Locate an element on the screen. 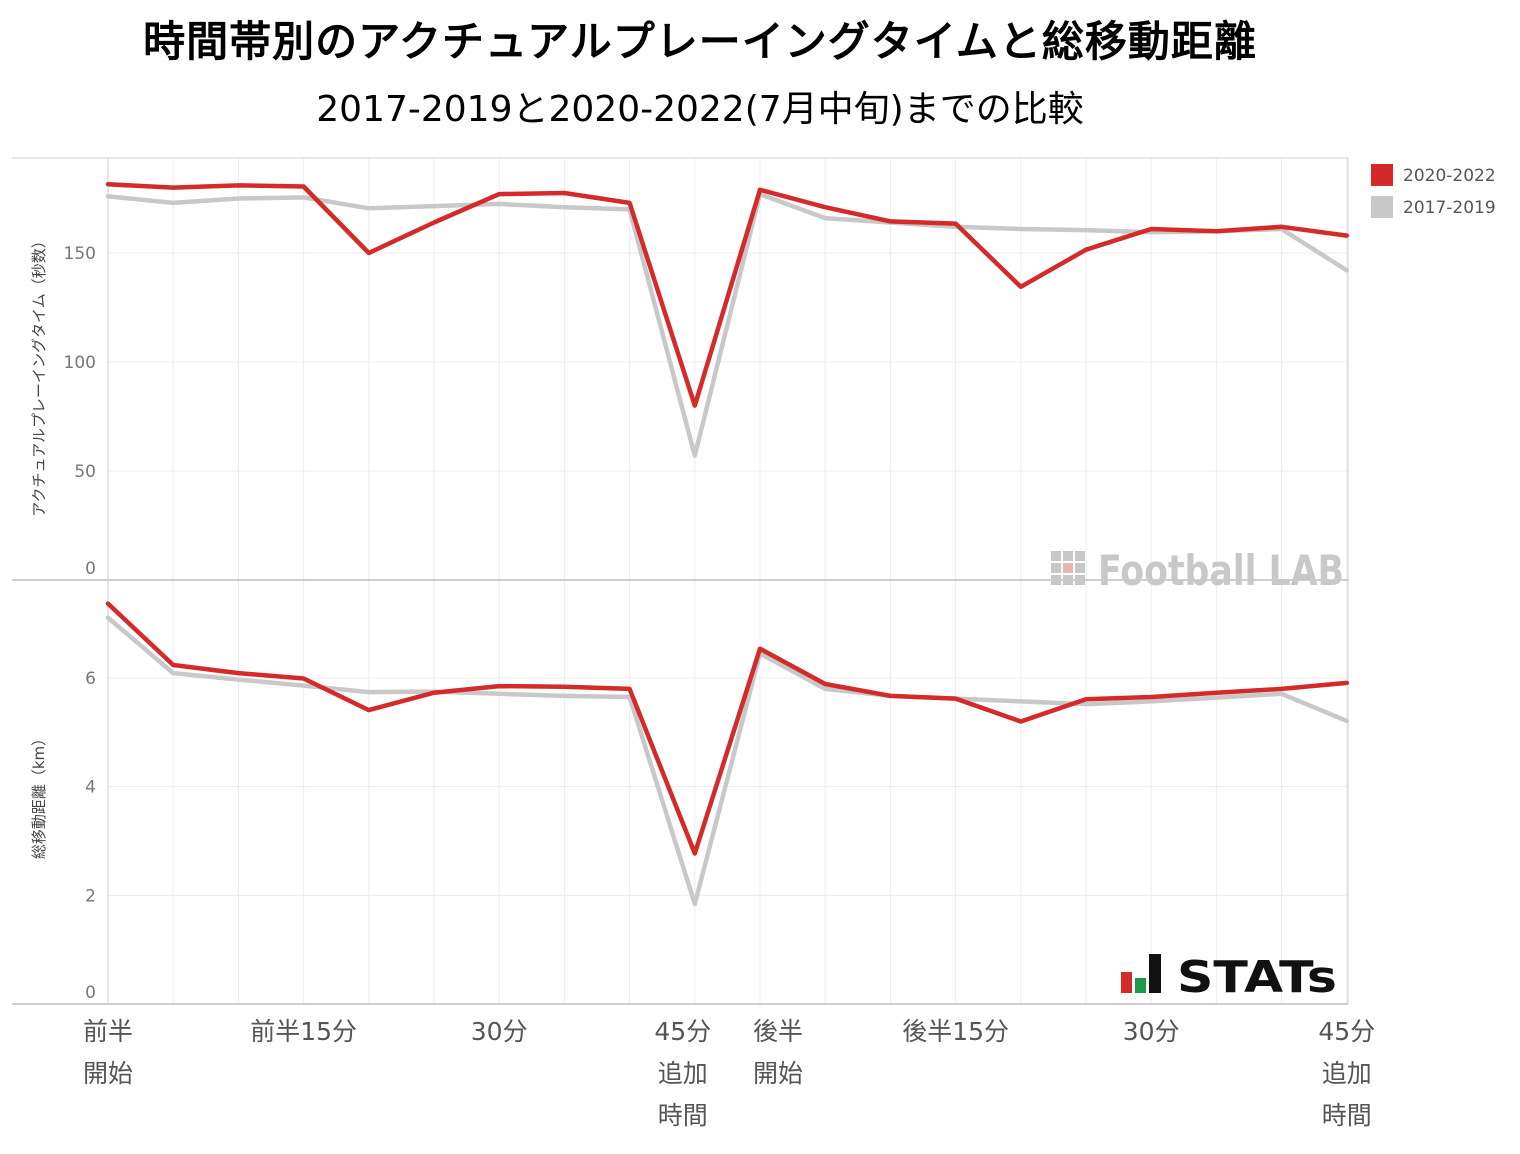 The width and height of the screenshot is (1520, 1154). x-tick-label-line: 後半15分 is located at coordinates (955, 1031).